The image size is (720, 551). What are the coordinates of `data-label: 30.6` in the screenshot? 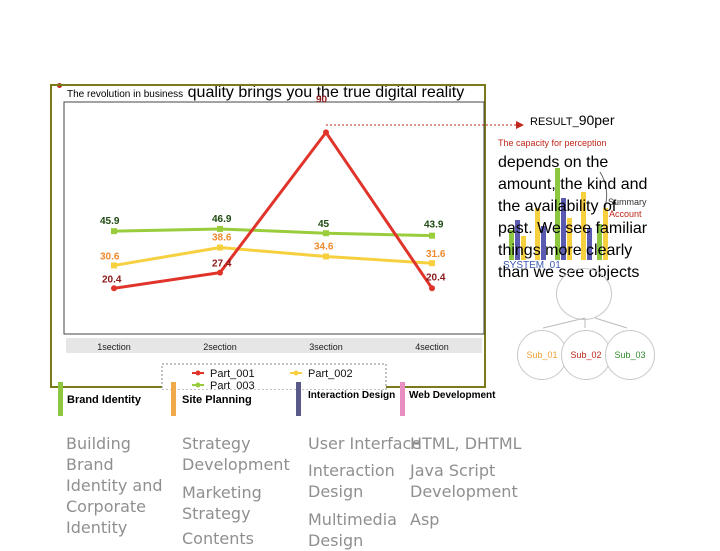 It's located at (110, 256).